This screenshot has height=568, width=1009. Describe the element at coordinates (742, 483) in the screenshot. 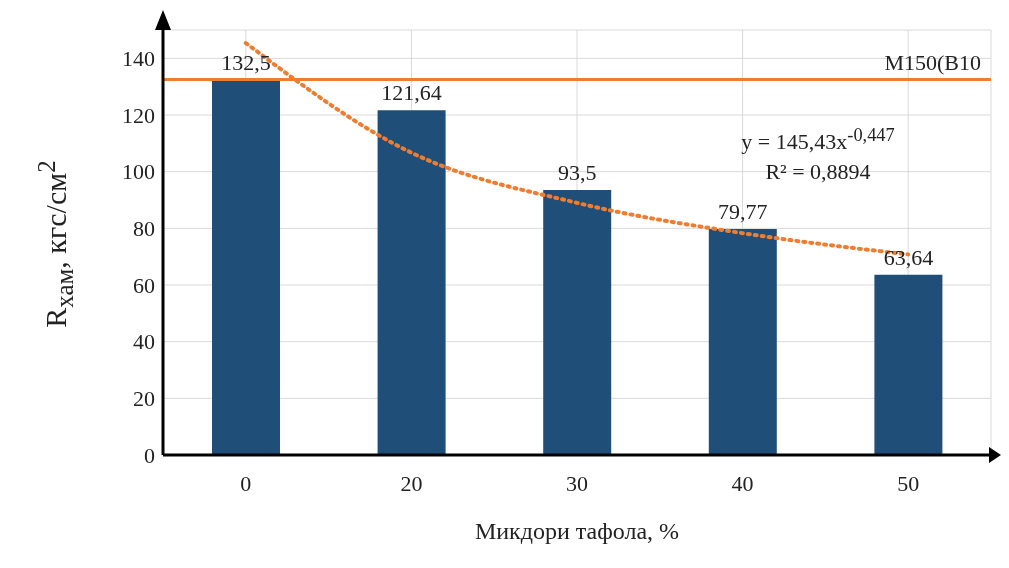

I see `x-tick-label: 40` at that location.